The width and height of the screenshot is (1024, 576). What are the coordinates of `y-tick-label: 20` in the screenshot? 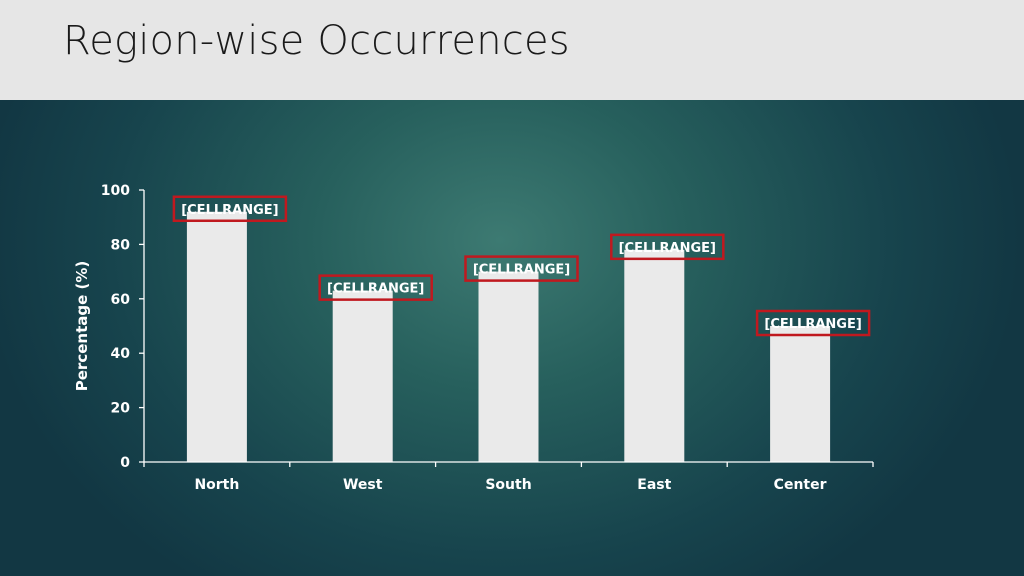 It's located at (121, 409).